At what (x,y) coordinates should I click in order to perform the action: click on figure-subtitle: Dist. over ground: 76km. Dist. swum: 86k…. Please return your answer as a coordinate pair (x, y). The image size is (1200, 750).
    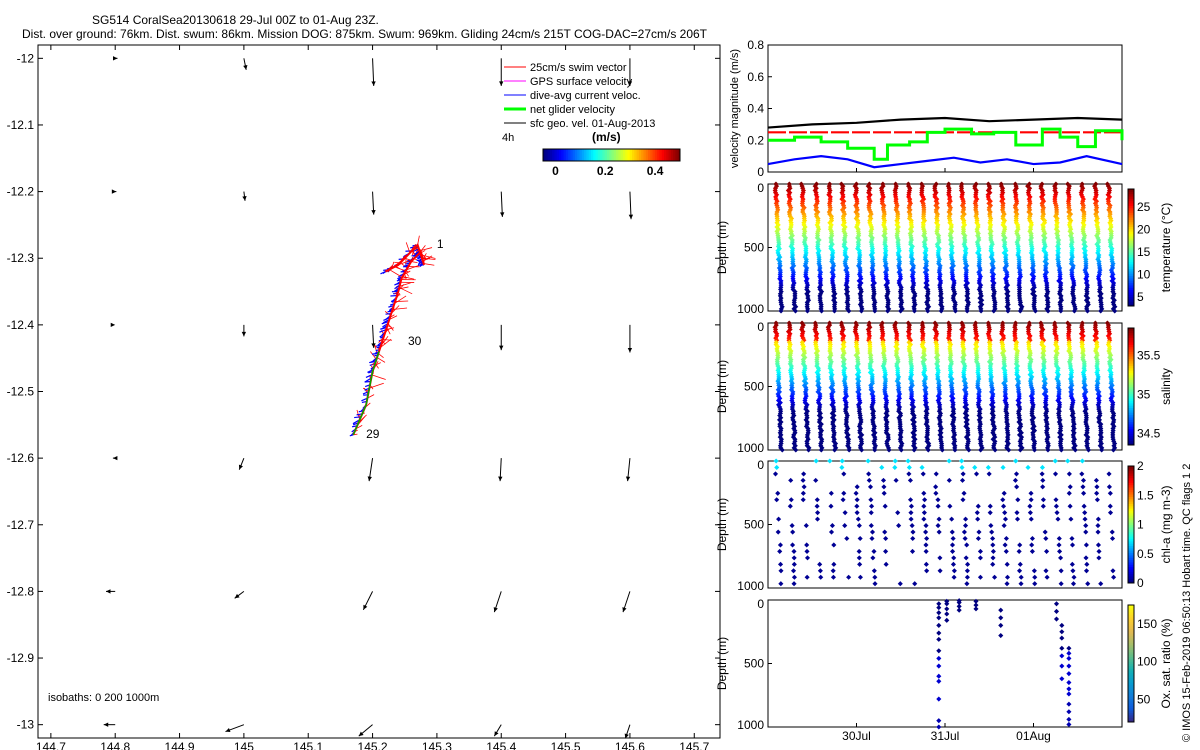
    Looking at the image, I should click on (365, 34).